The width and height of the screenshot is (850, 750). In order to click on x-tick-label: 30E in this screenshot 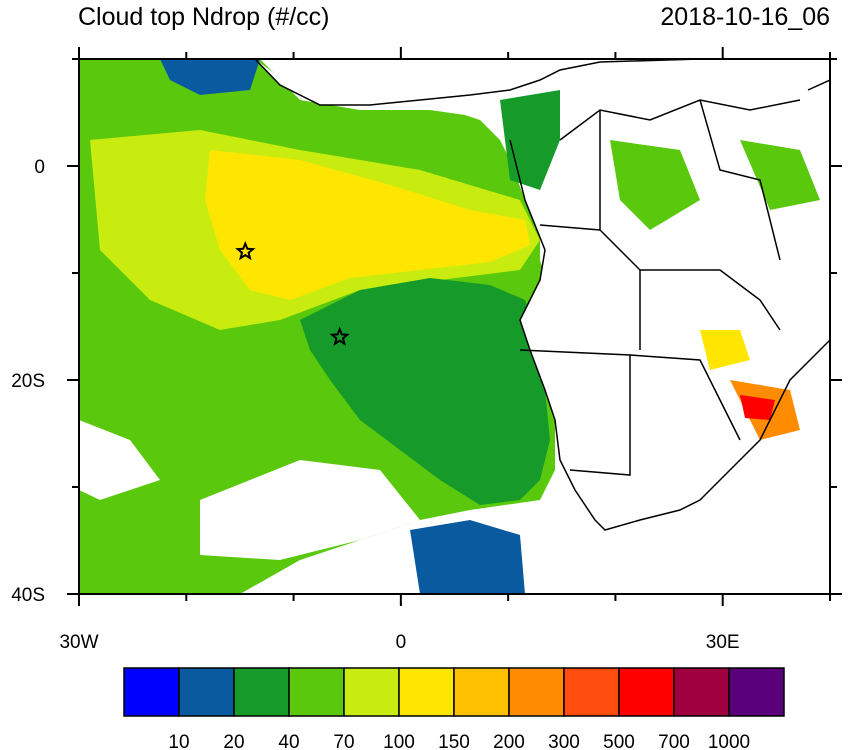, I will do `click(723, 642)`.